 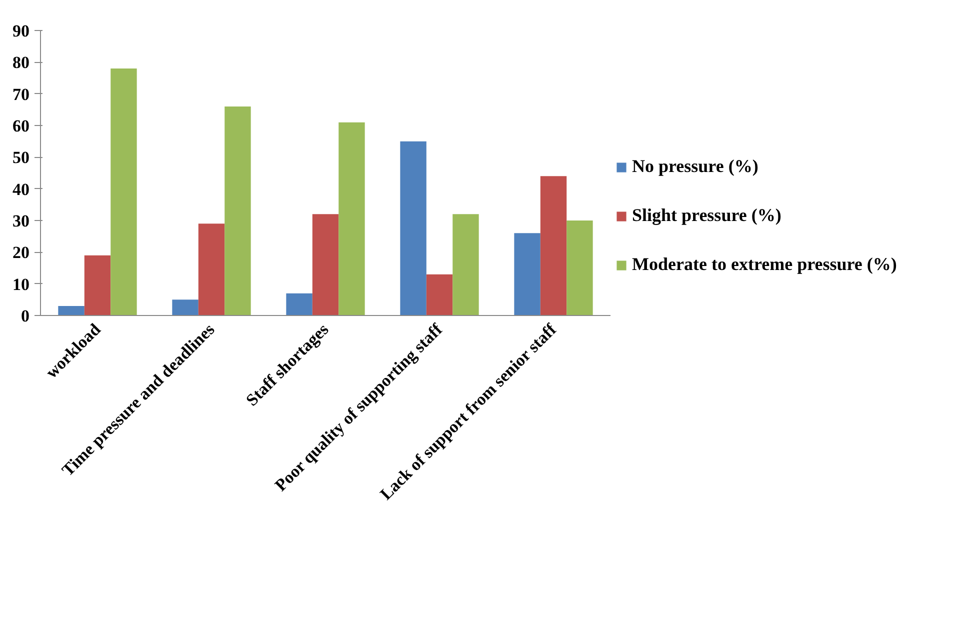 I want to click on y-tick-label: 70, so click(x=21, y=94).